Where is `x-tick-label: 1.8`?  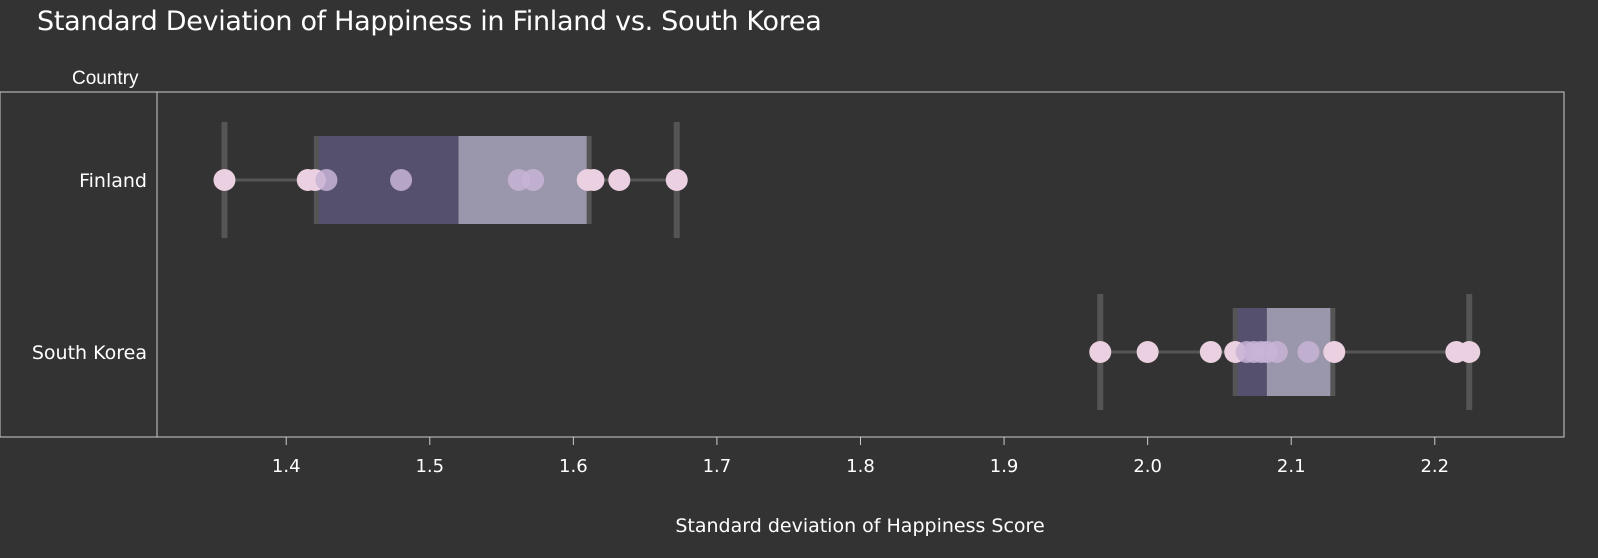 x-tick-label: 1.8 is located at coordinates (860, 466).